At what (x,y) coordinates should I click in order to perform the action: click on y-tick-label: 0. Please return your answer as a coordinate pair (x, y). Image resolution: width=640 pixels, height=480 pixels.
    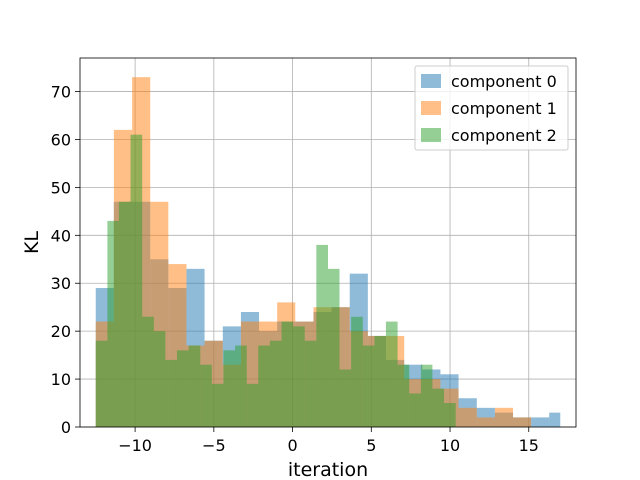
    Looking at the image, I should click on (66, 427).